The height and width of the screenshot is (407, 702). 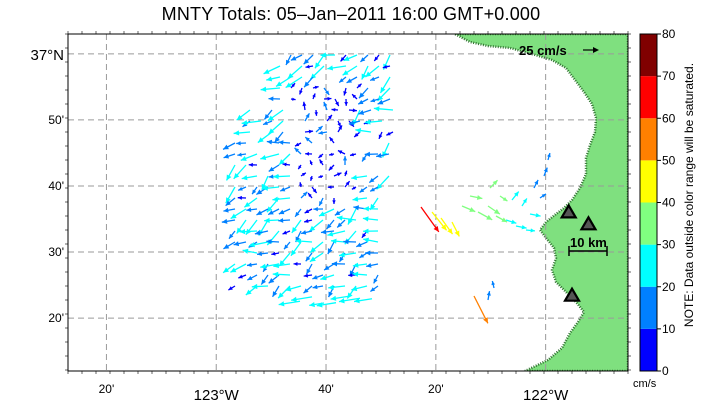 I want to click on colorbar-tick-label: 0, so click(x=665, y=371).